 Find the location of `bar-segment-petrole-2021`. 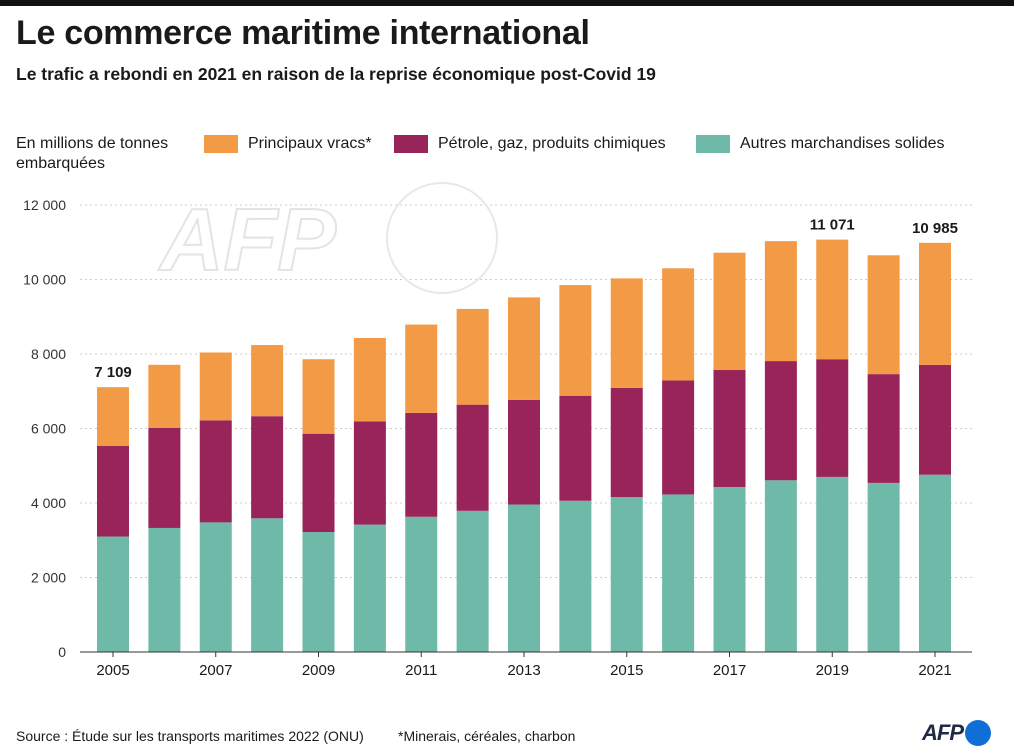

bar-segment-petrole-2021 is located at coordinates (935, 419).